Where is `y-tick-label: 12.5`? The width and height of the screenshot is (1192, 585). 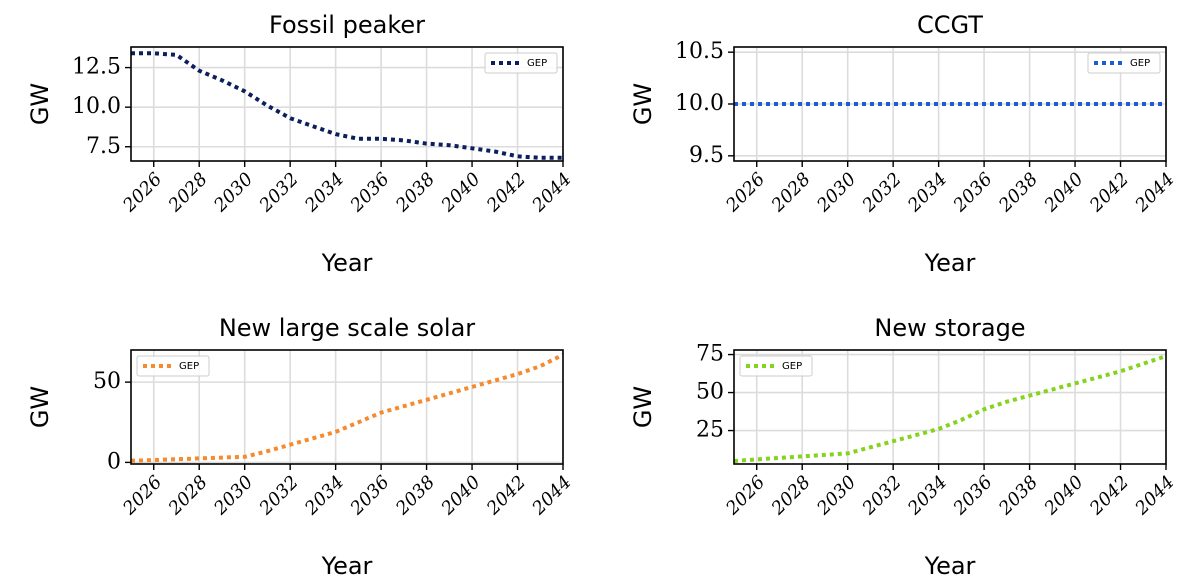 y-tick-label: 12.5 is located at coordinates (96, 67).